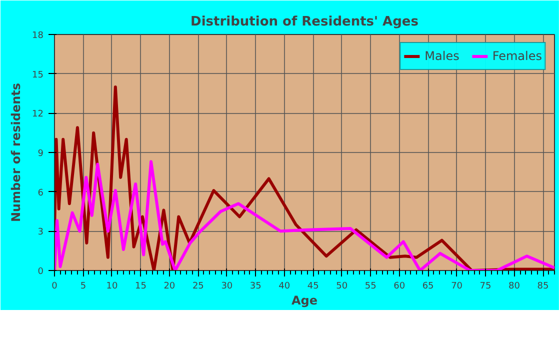 This screenshot has height=353, width=560. I want to click on x-tick-label: 85, so click(543, 287).